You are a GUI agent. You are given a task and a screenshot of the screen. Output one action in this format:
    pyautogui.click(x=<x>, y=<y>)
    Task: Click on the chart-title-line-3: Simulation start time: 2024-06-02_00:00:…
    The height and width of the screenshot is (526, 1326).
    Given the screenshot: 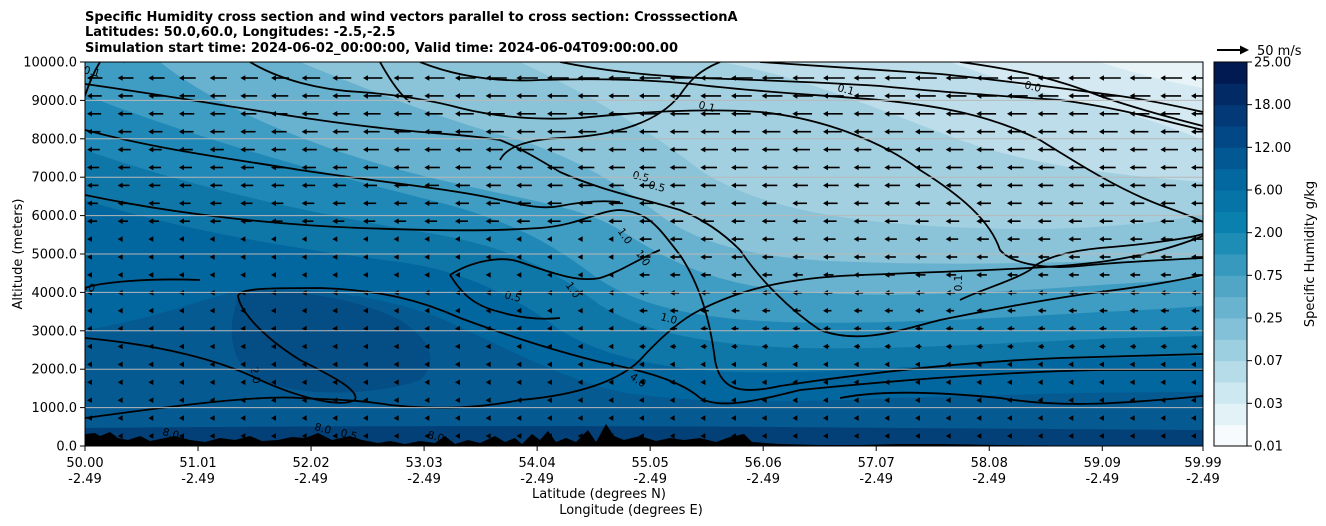 What is the action you would take?
    pyautogui.click(x=381, y=48)
    